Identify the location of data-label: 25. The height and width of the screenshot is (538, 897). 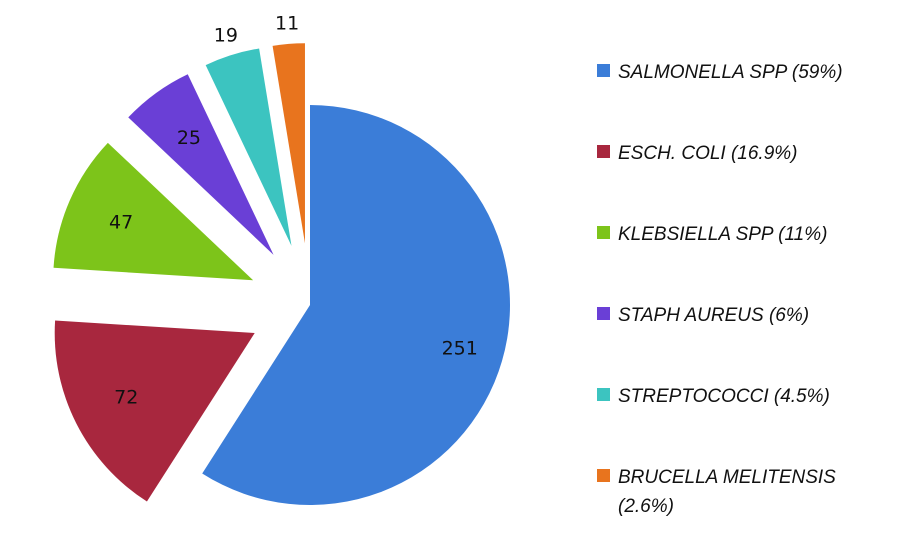
(189, 138).